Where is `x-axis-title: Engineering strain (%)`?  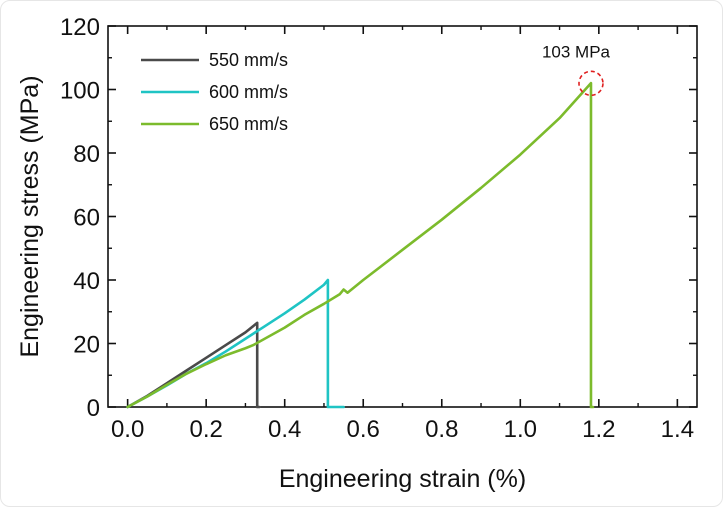
x-axis-title: Engineering strain (%) is located at coordinates (402, 479).